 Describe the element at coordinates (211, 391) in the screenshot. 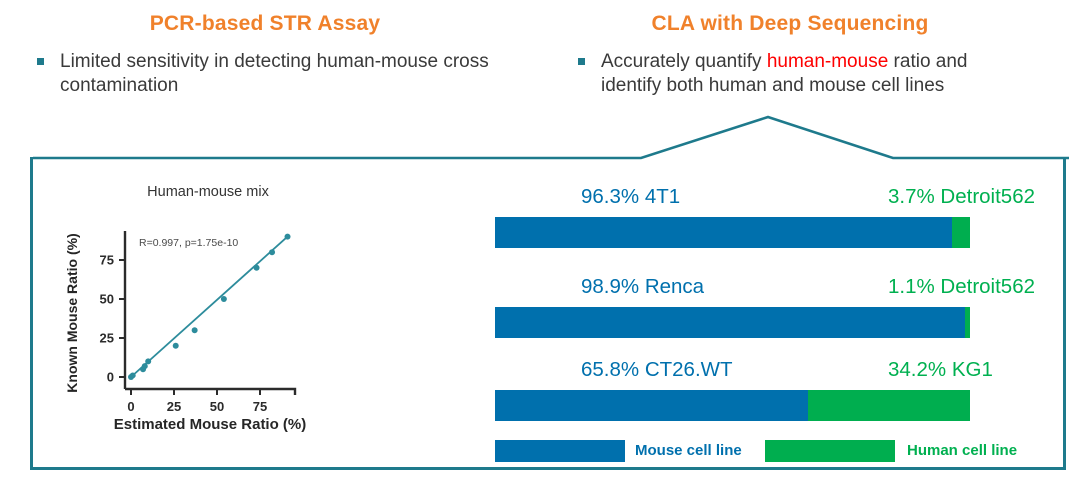

I see `x-axis` at that location.